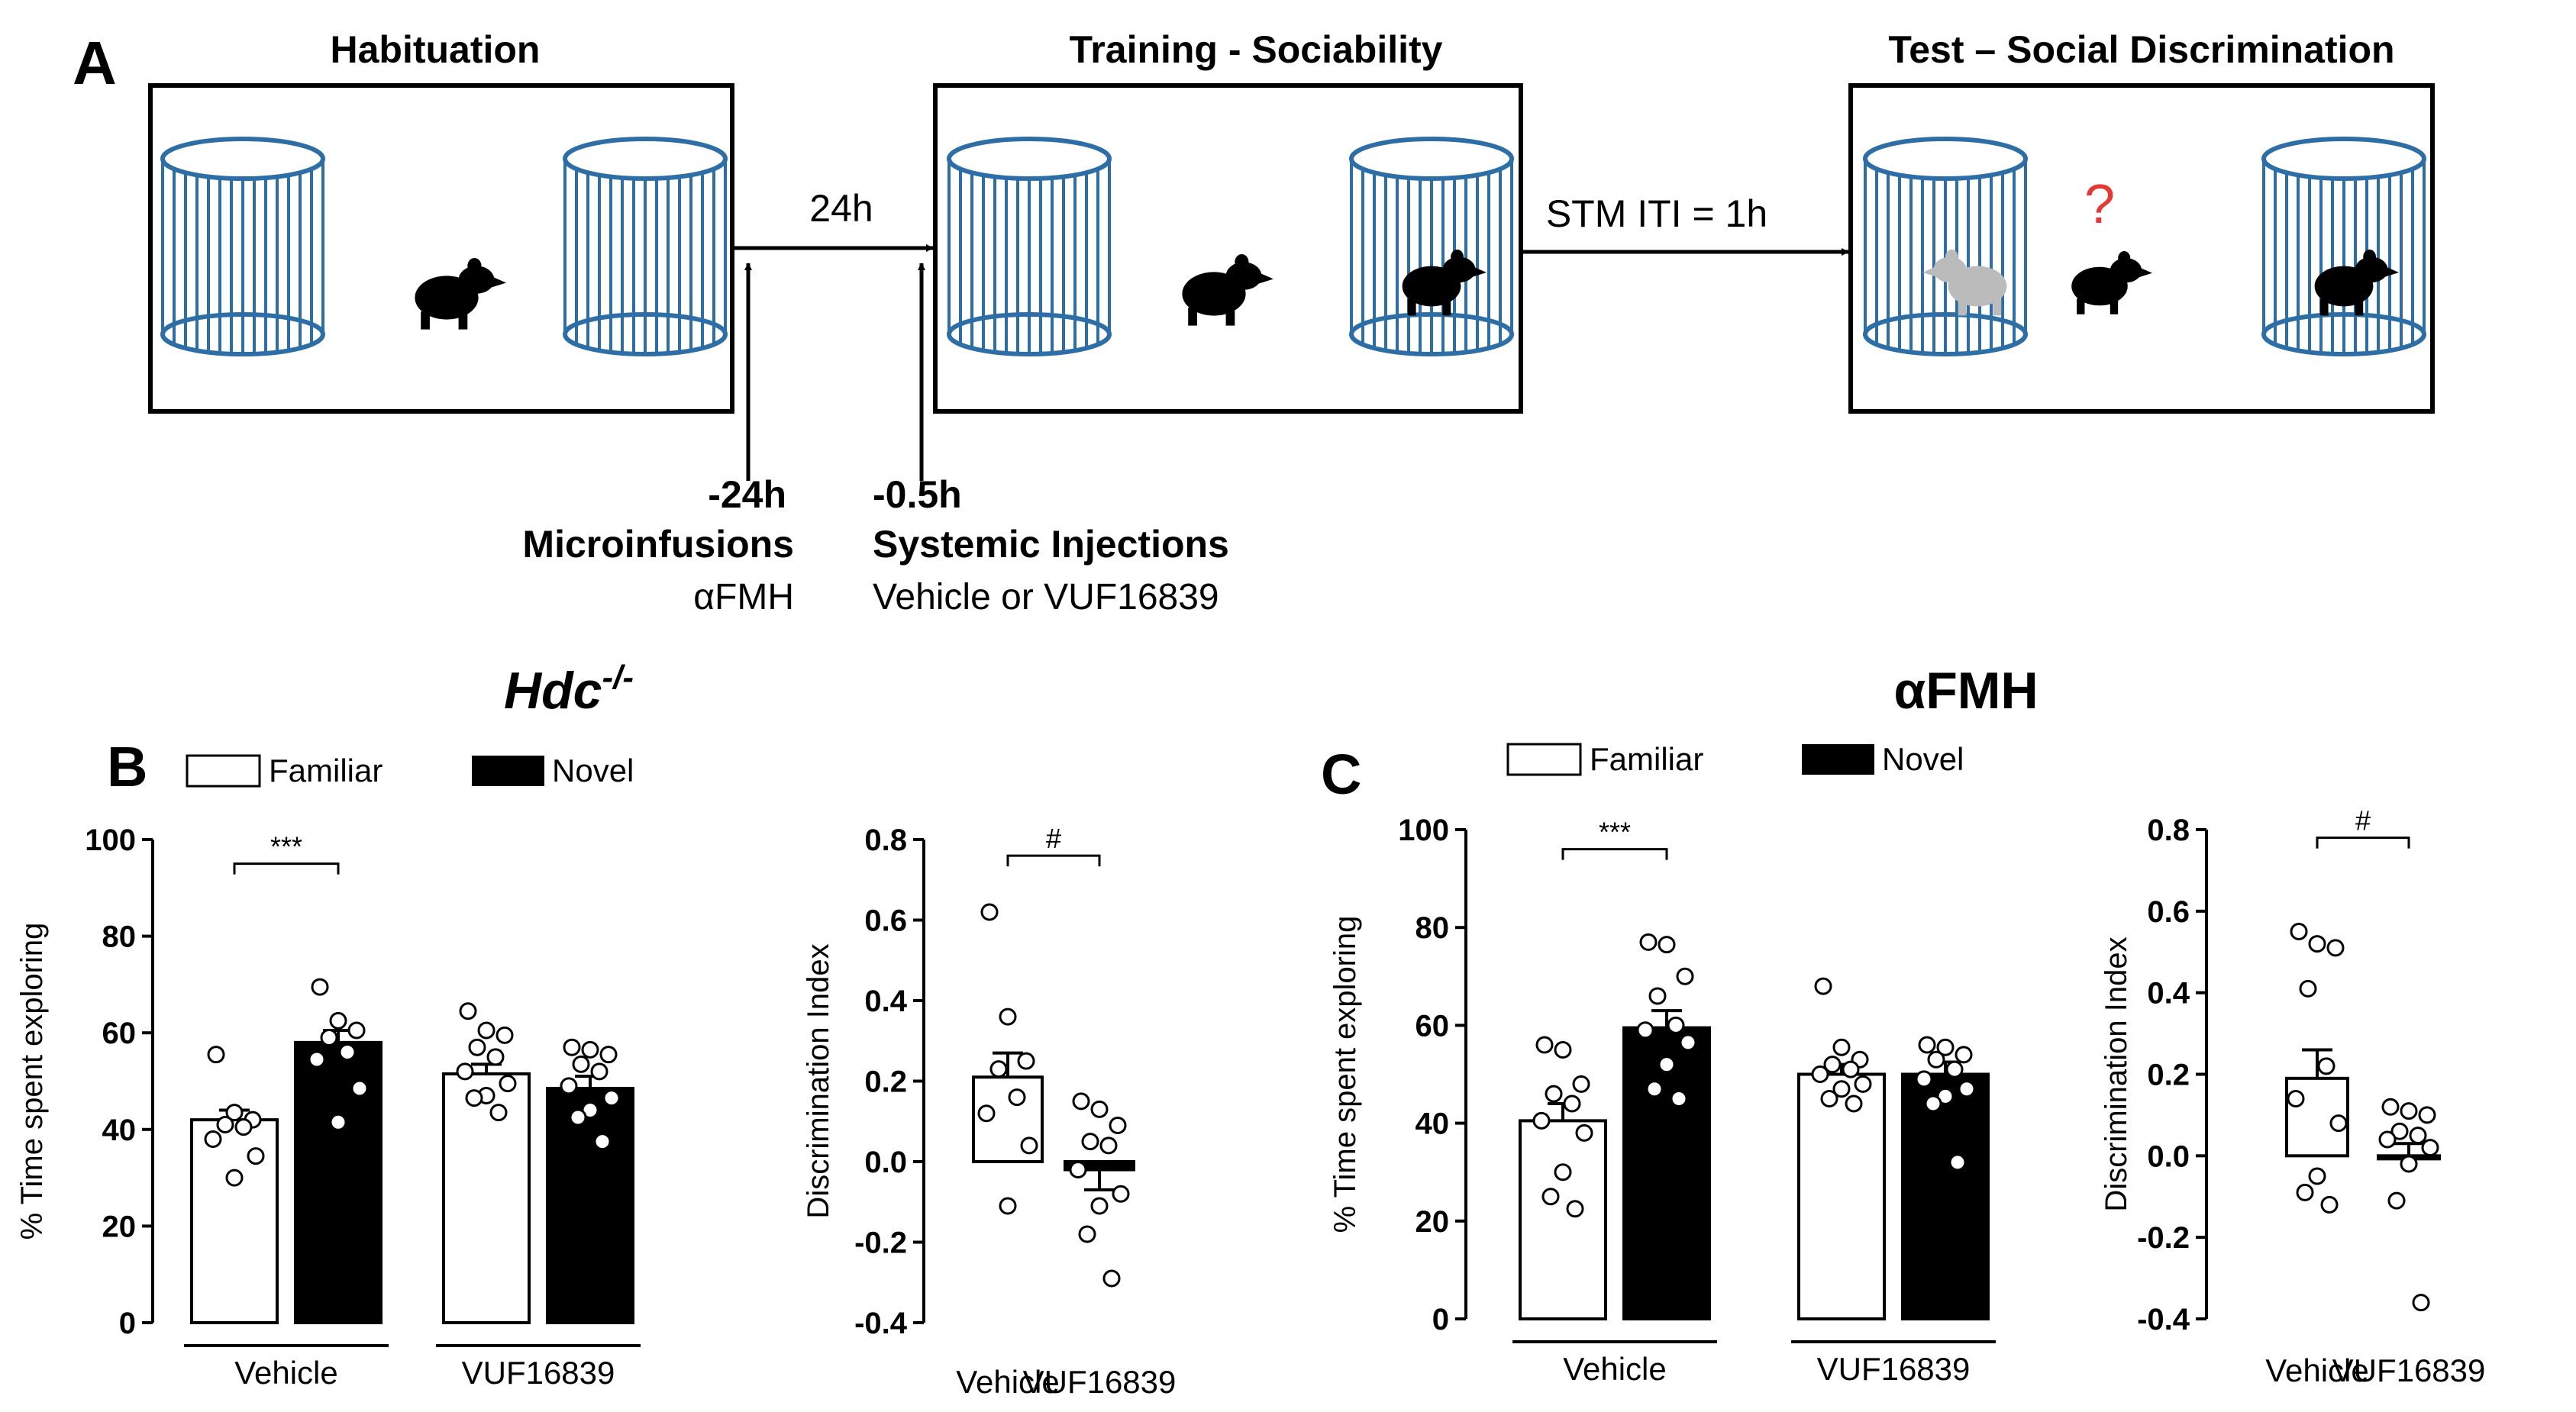  What do you see at coordinates (436, 49) in the screenshot?
I see `habituation-title: Habituation` at bounding box center [436, 49].